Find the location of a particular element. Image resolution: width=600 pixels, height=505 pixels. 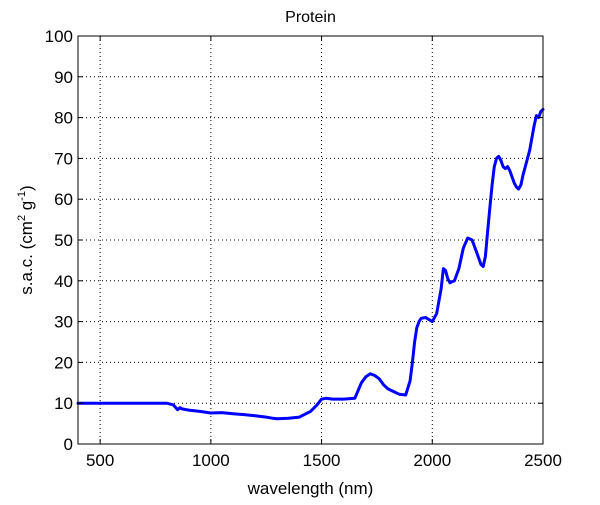

x-tick-label: 2000 is located at coordinates (432, 460).